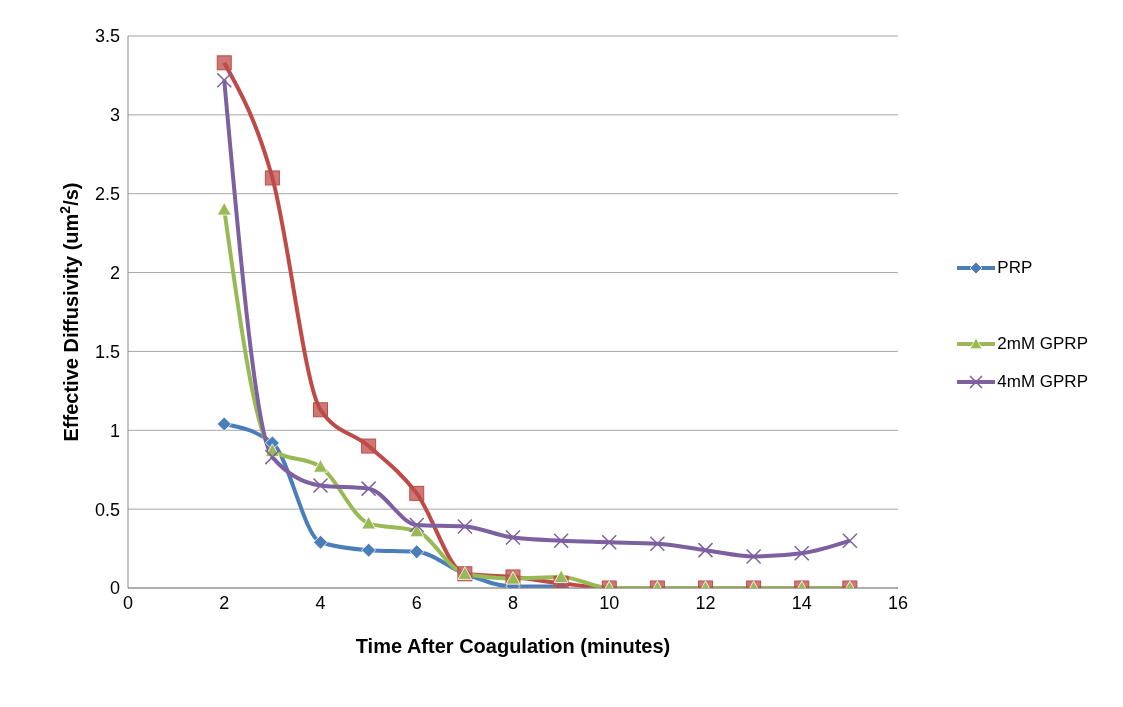 This screenshot has height=707, width=1123. What do you see at coordinates (1042, 344) in the screenshot?
I see `legend-label: 2mM GPRP` at bounding box center [1042, 344].